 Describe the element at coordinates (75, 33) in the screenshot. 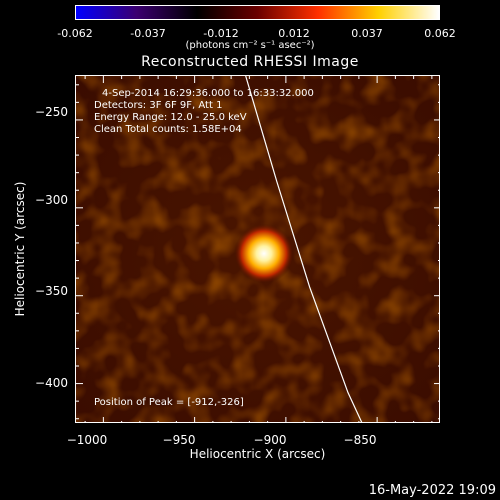

I see `colorbar-tick-label: -0.062` at that location.